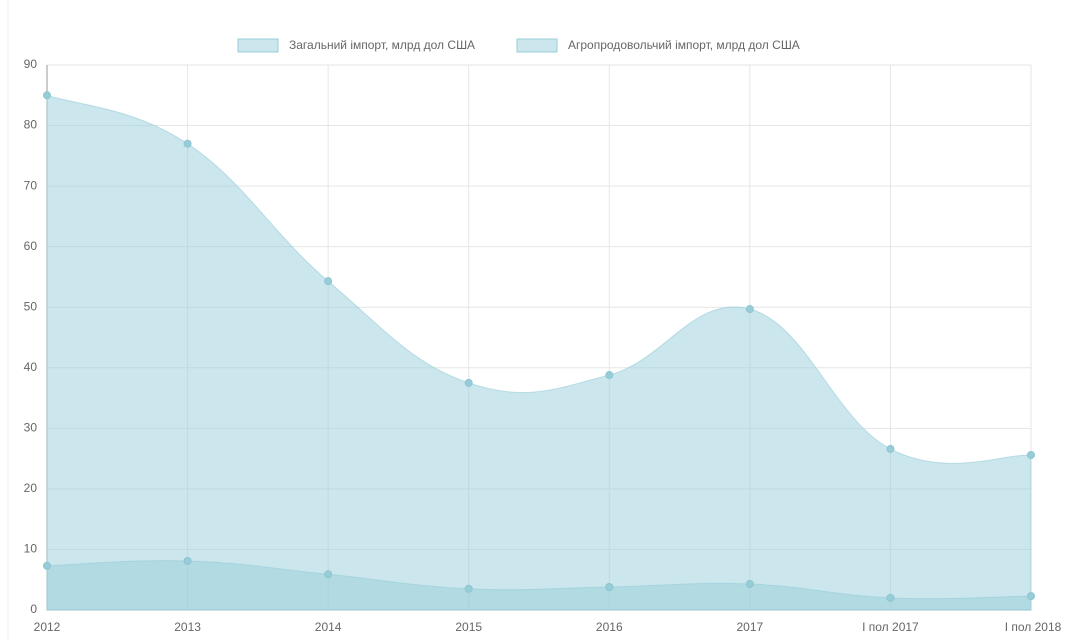 This screenshot has width=1069, height=641. Describe the element at coordinates (328, 627) in the screenshot. I see `x-tick-label: 2014` at that location.